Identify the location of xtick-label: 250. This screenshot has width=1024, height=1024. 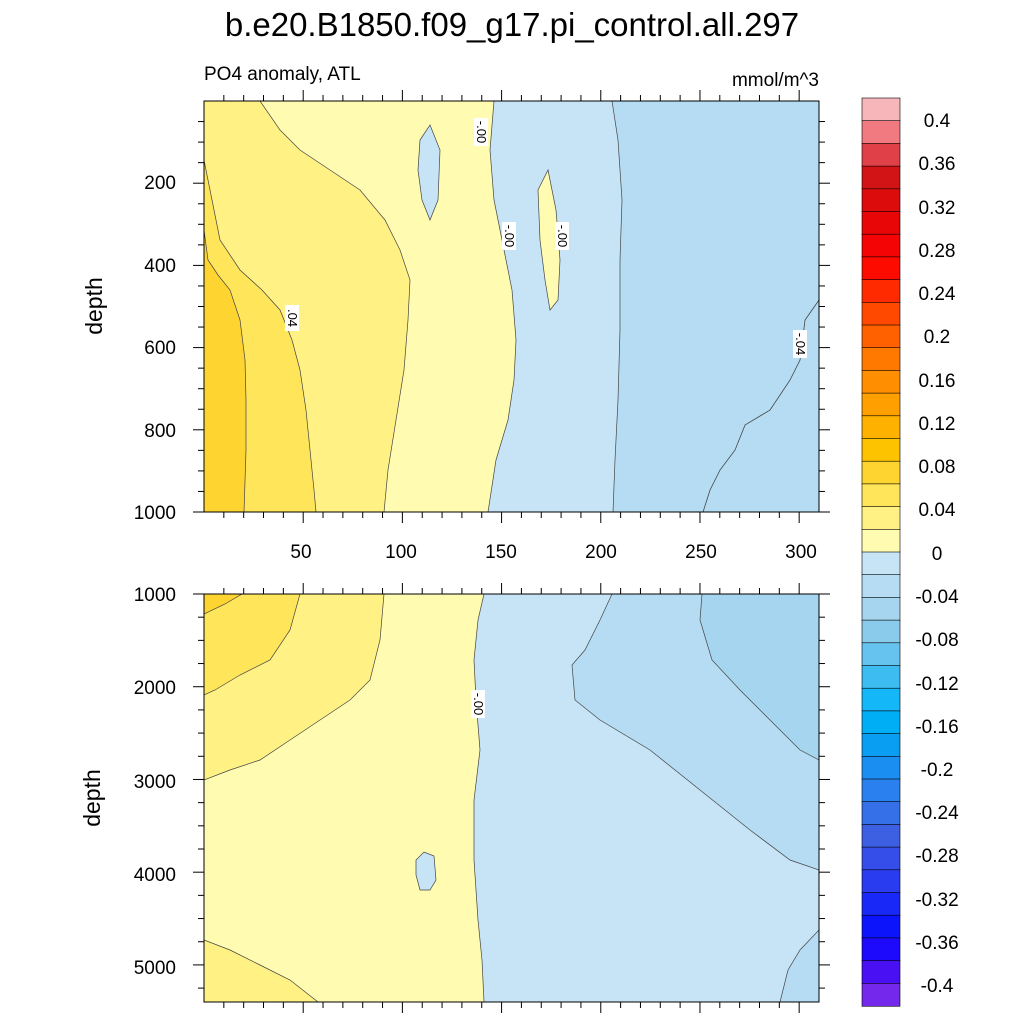
(701, 552).